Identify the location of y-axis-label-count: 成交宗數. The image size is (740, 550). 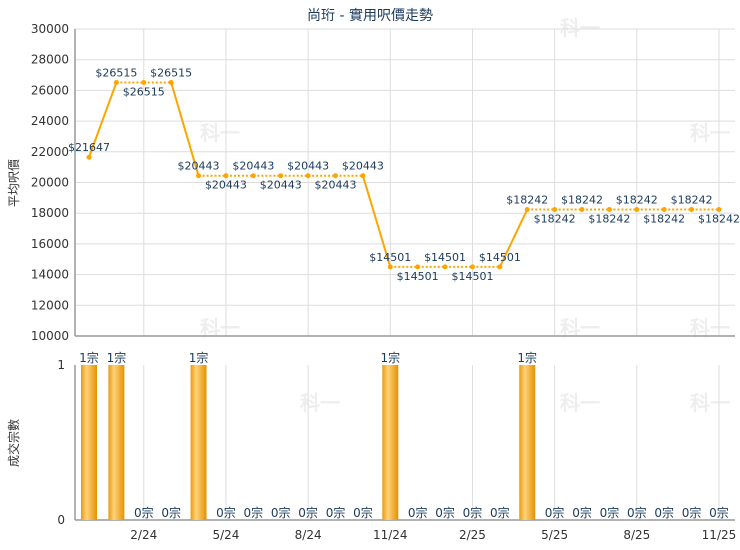
(13, 443).